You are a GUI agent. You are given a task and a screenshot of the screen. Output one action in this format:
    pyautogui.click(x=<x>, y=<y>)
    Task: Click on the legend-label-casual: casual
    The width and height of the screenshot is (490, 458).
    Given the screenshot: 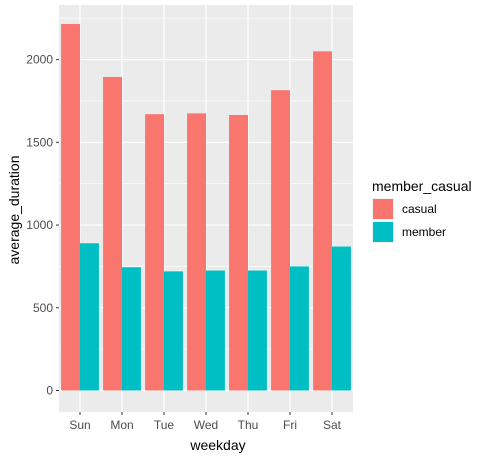 What is the action you would take?
    pyautogui.click(x=419, y=209)
    